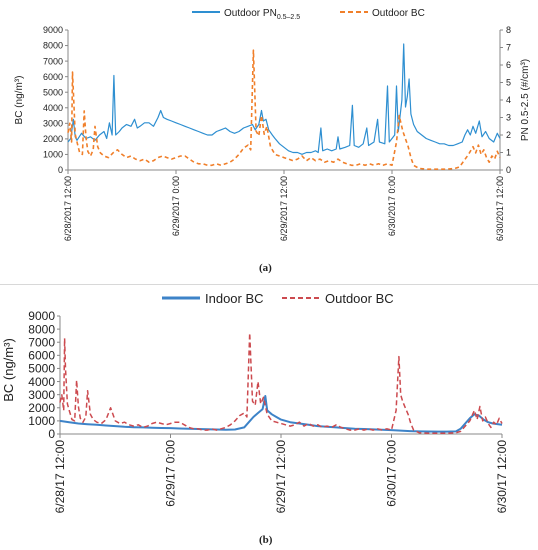  I want to click on x-tick-label: 6/30/17 12:00, so click(502, 477).